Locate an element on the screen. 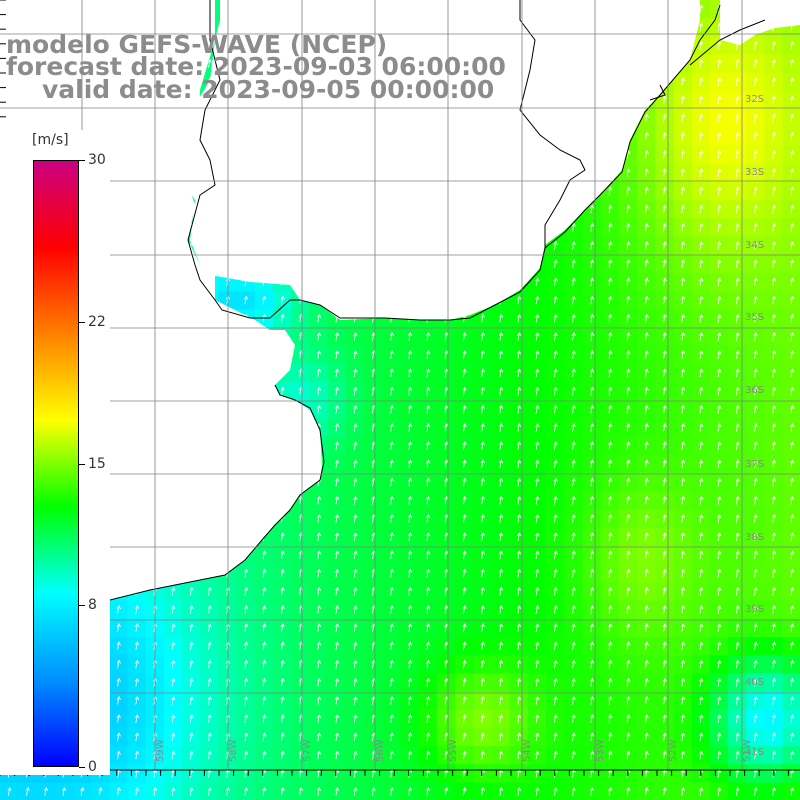 This screenshot has width=800, height=800. colorbar-tick is located at coordinates (82, 767).